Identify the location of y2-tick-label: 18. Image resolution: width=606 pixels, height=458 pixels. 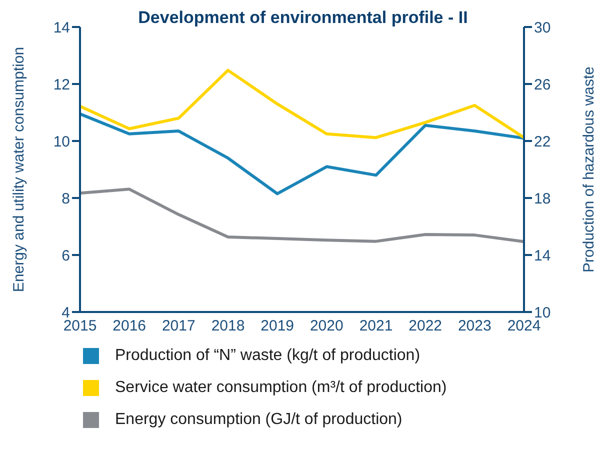
(542, 199).